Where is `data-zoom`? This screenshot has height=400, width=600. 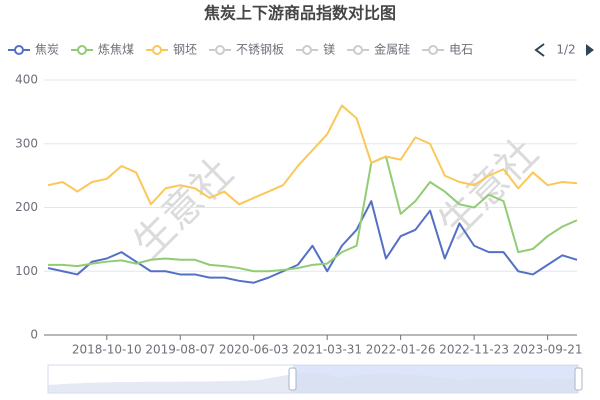 data-zoom is located at coordinates (315, 379).